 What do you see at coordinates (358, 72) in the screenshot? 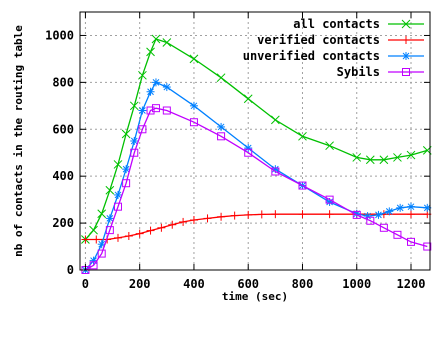
I see `legend-label: Sybils` at bounding box center [358, 72].